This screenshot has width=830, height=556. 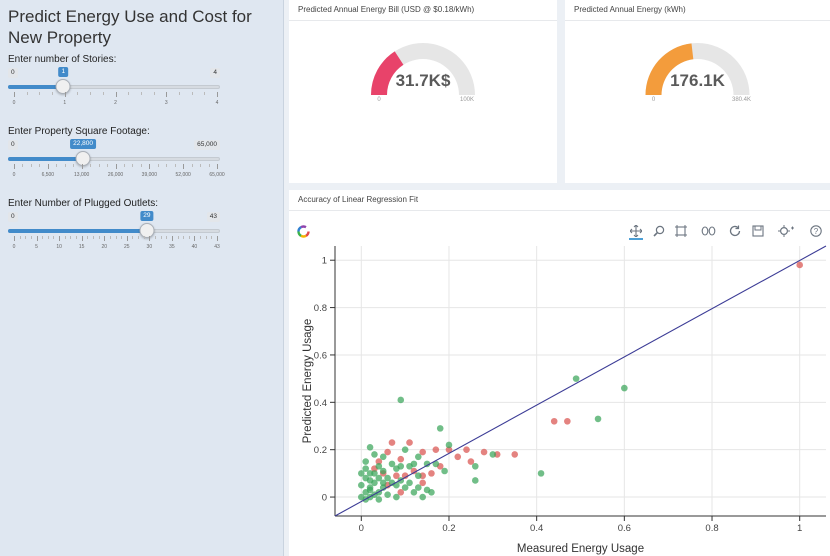 I want to click on pan-icon, so click(x=636, y=232).